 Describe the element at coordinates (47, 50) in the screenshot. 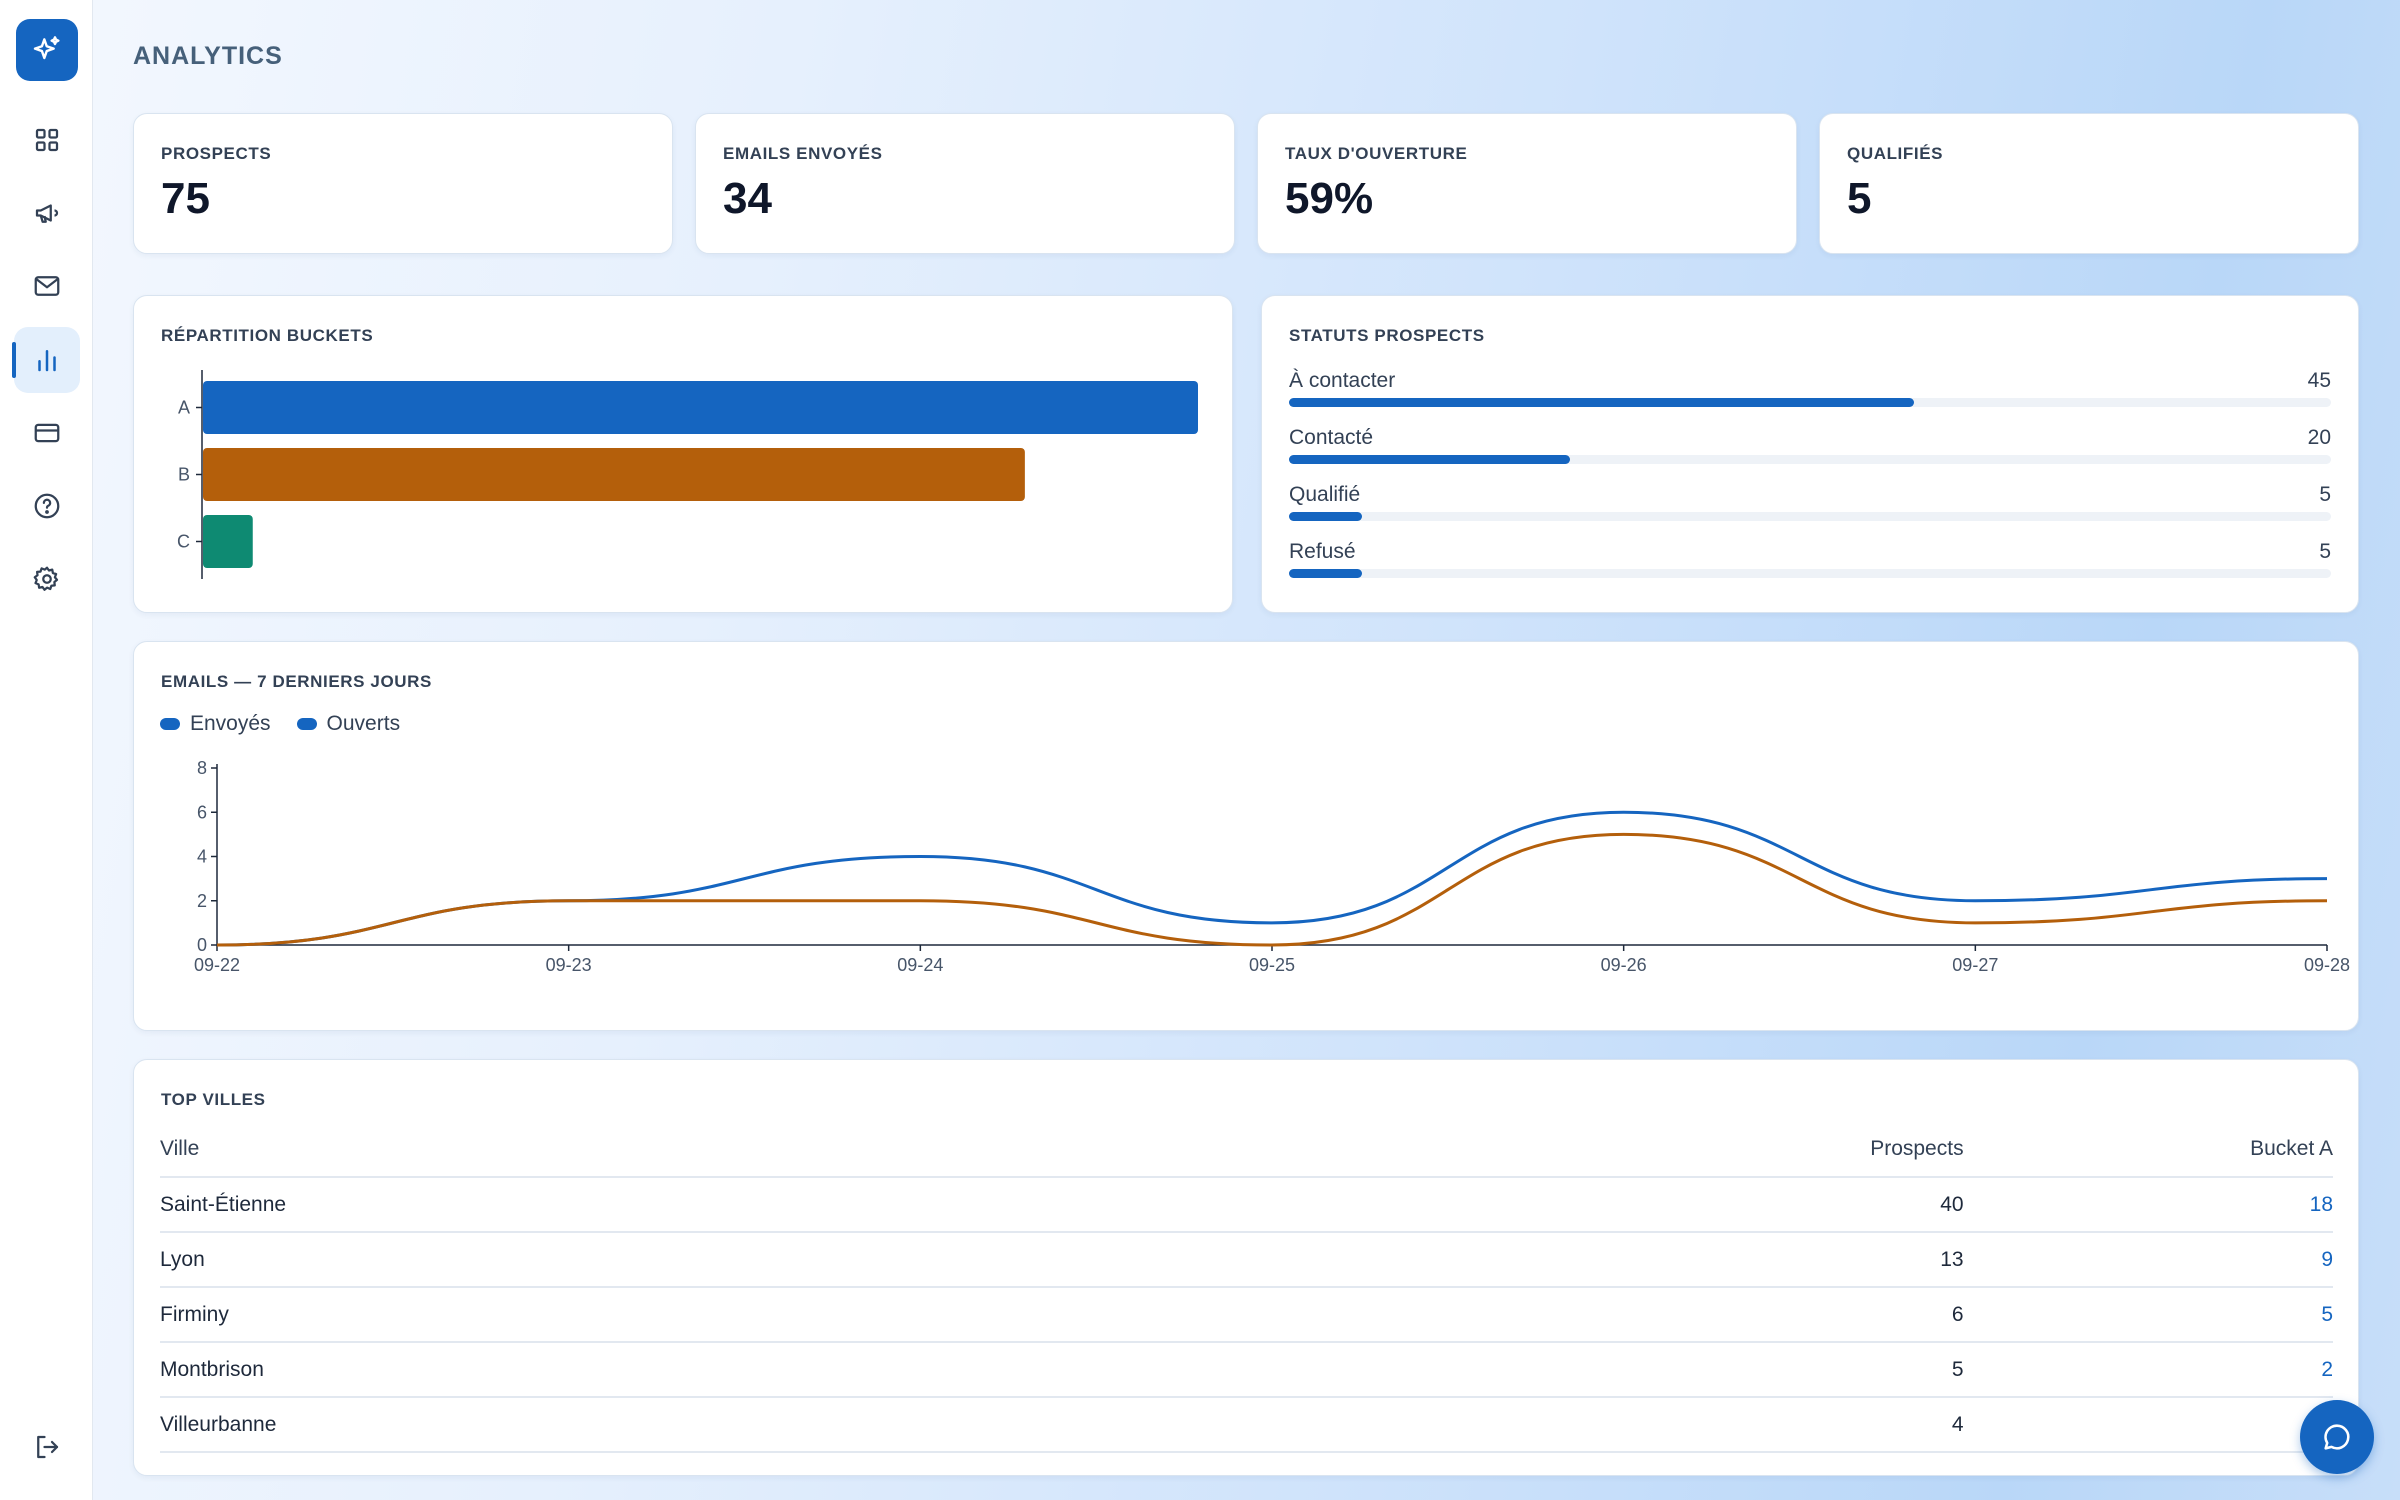

I see `app-logo` at that location.